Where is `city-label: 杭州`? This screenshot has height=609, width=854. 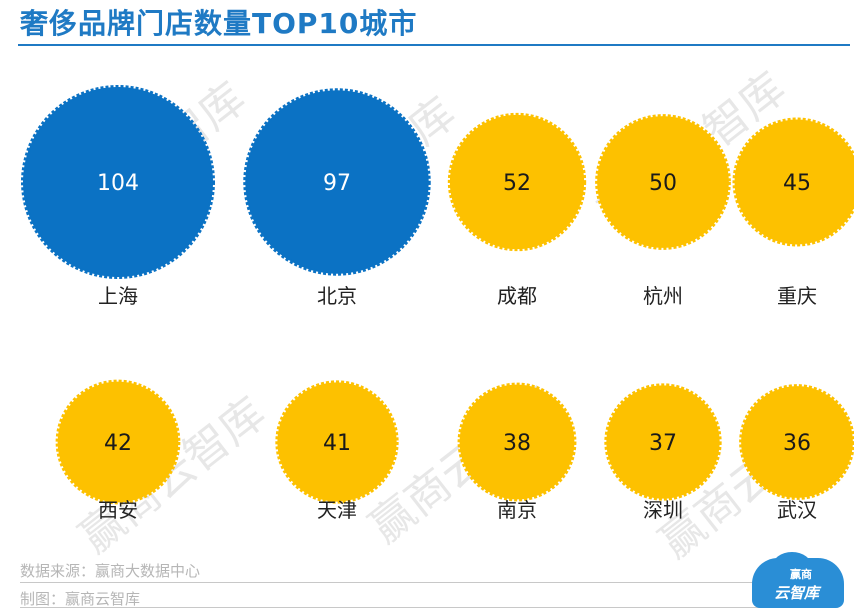 city-label: 杭州 is located at coordinates (663, 296).